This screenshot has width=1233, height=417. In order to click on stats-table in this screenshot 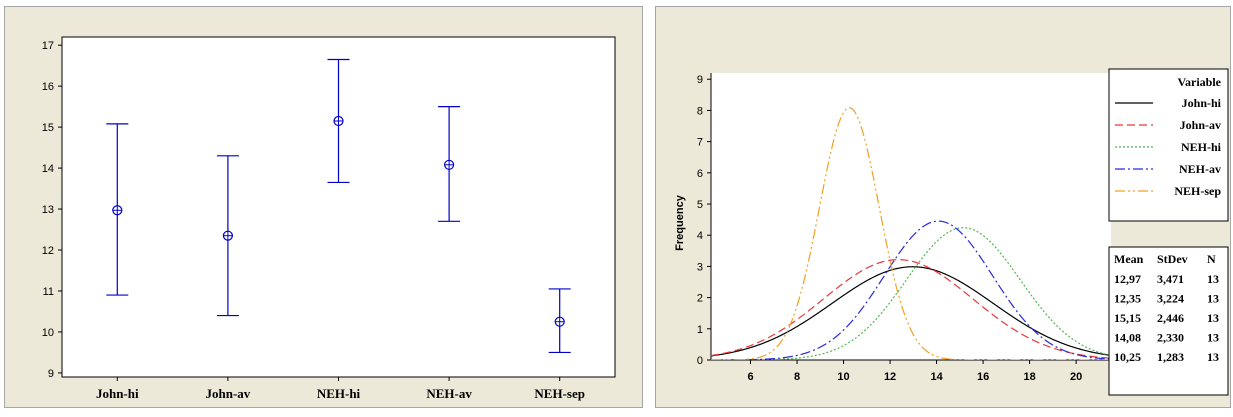, I will do `click(1168, 321)`.